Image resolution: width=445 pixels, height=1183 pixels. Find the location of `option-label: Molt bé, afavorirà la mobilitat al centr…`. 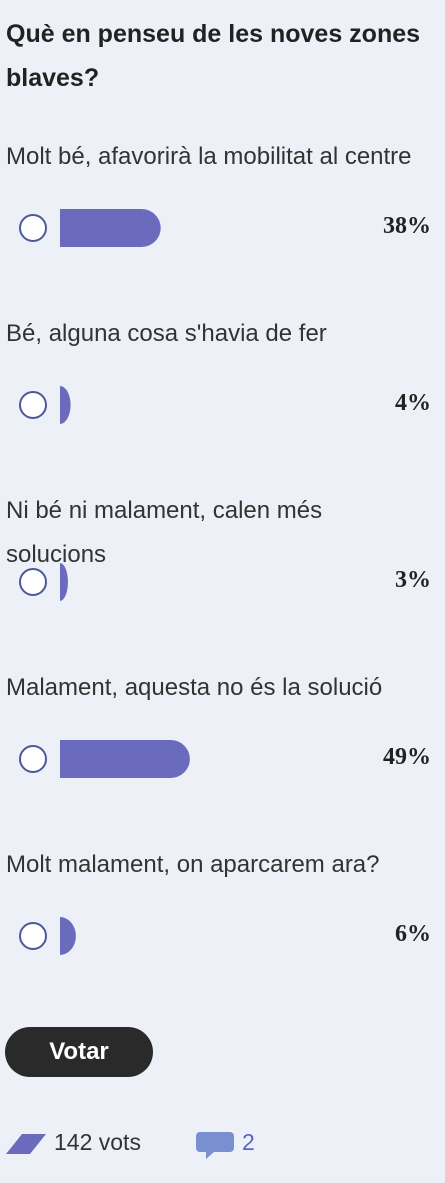

option-label: Molt bé, afavorirà la mobilitat al centr… is located at coordinates (209, 156).